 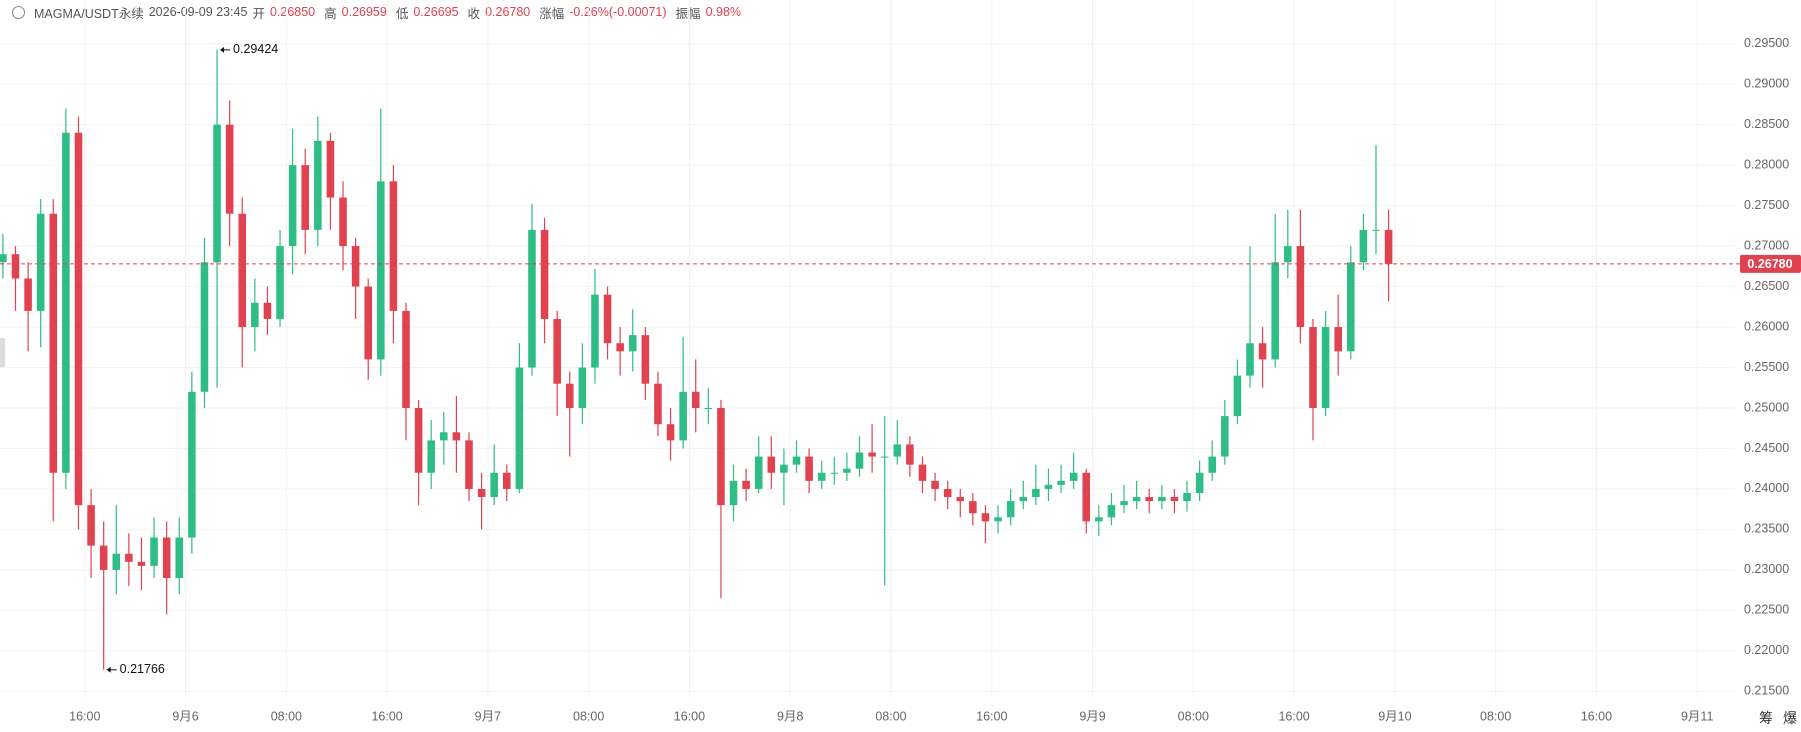 I want to click on label: 低, so click(x=402, y=13).